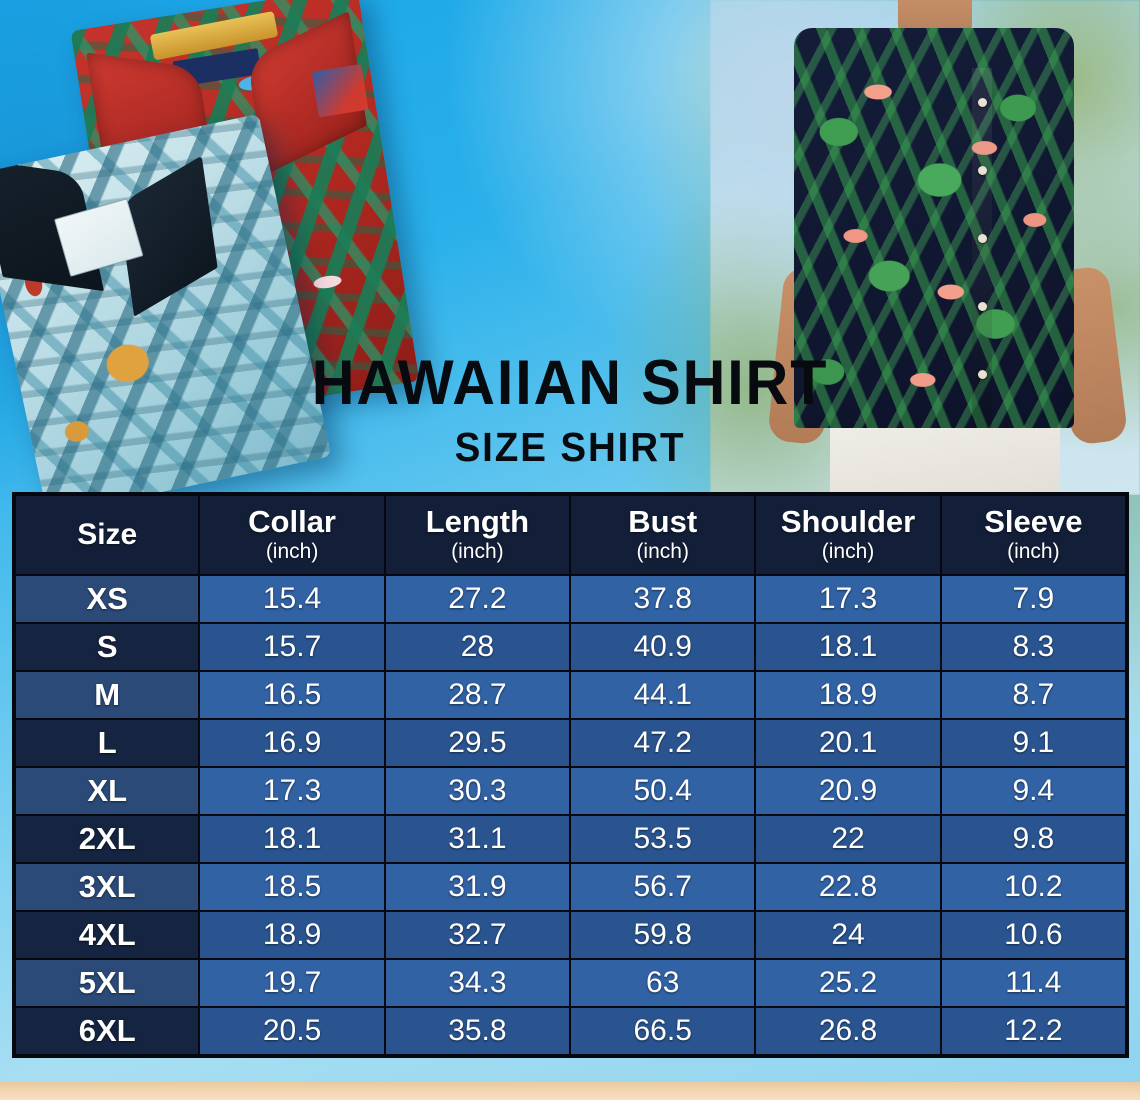 This screenshot has width=1140, height=1100. I want to click on cell-size: 3XL, so click(107, 887).